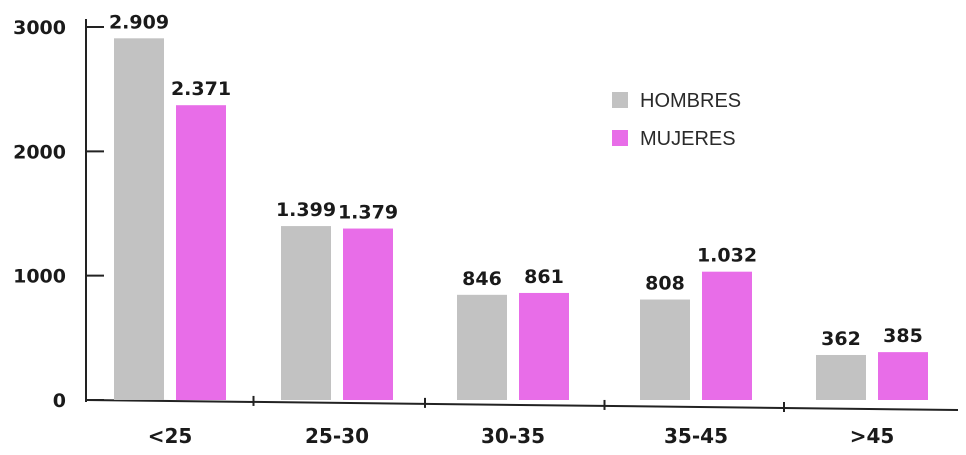  What do you see at coordinates (170, 436) in the screenshot?
I see `x-tick-label: <25` at bounding box center [170, 436].